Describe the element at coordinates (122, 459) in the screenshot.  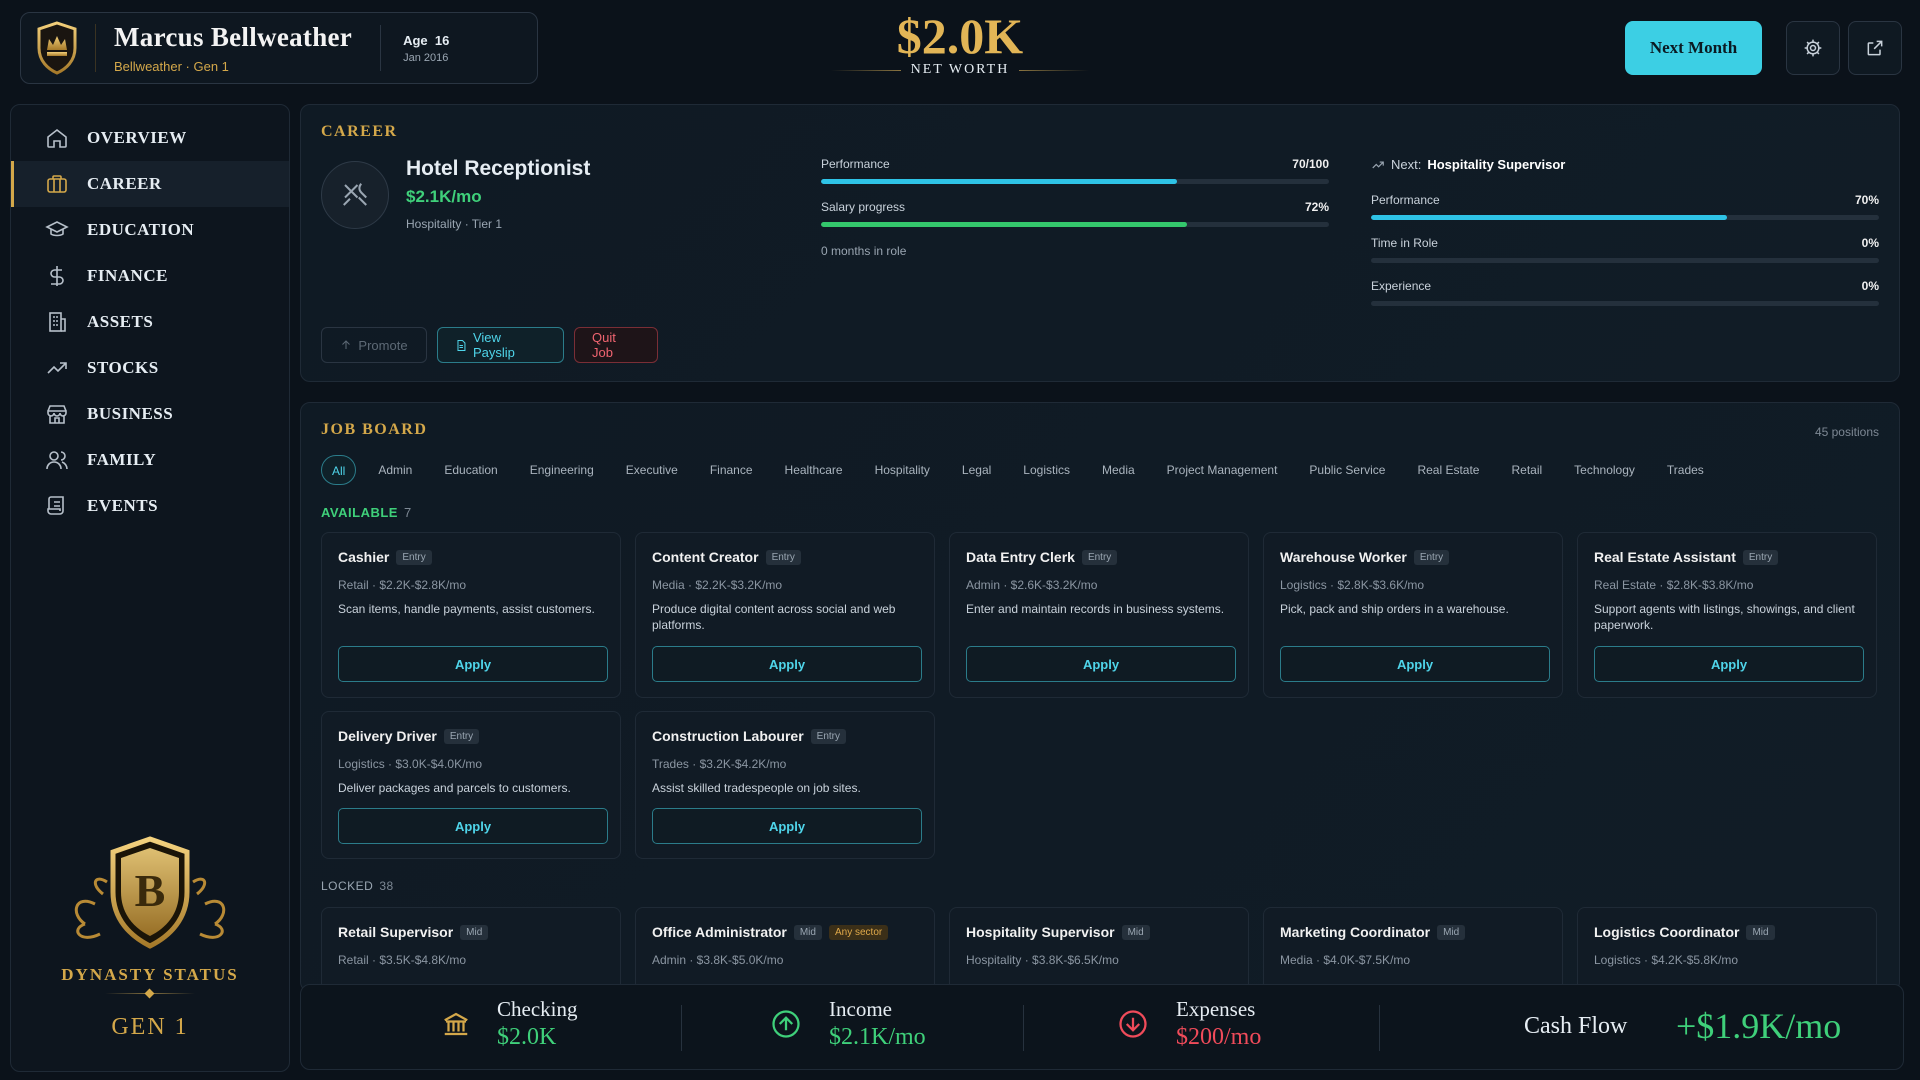
I see `sidebar-item-label: FAMILY` at that location.